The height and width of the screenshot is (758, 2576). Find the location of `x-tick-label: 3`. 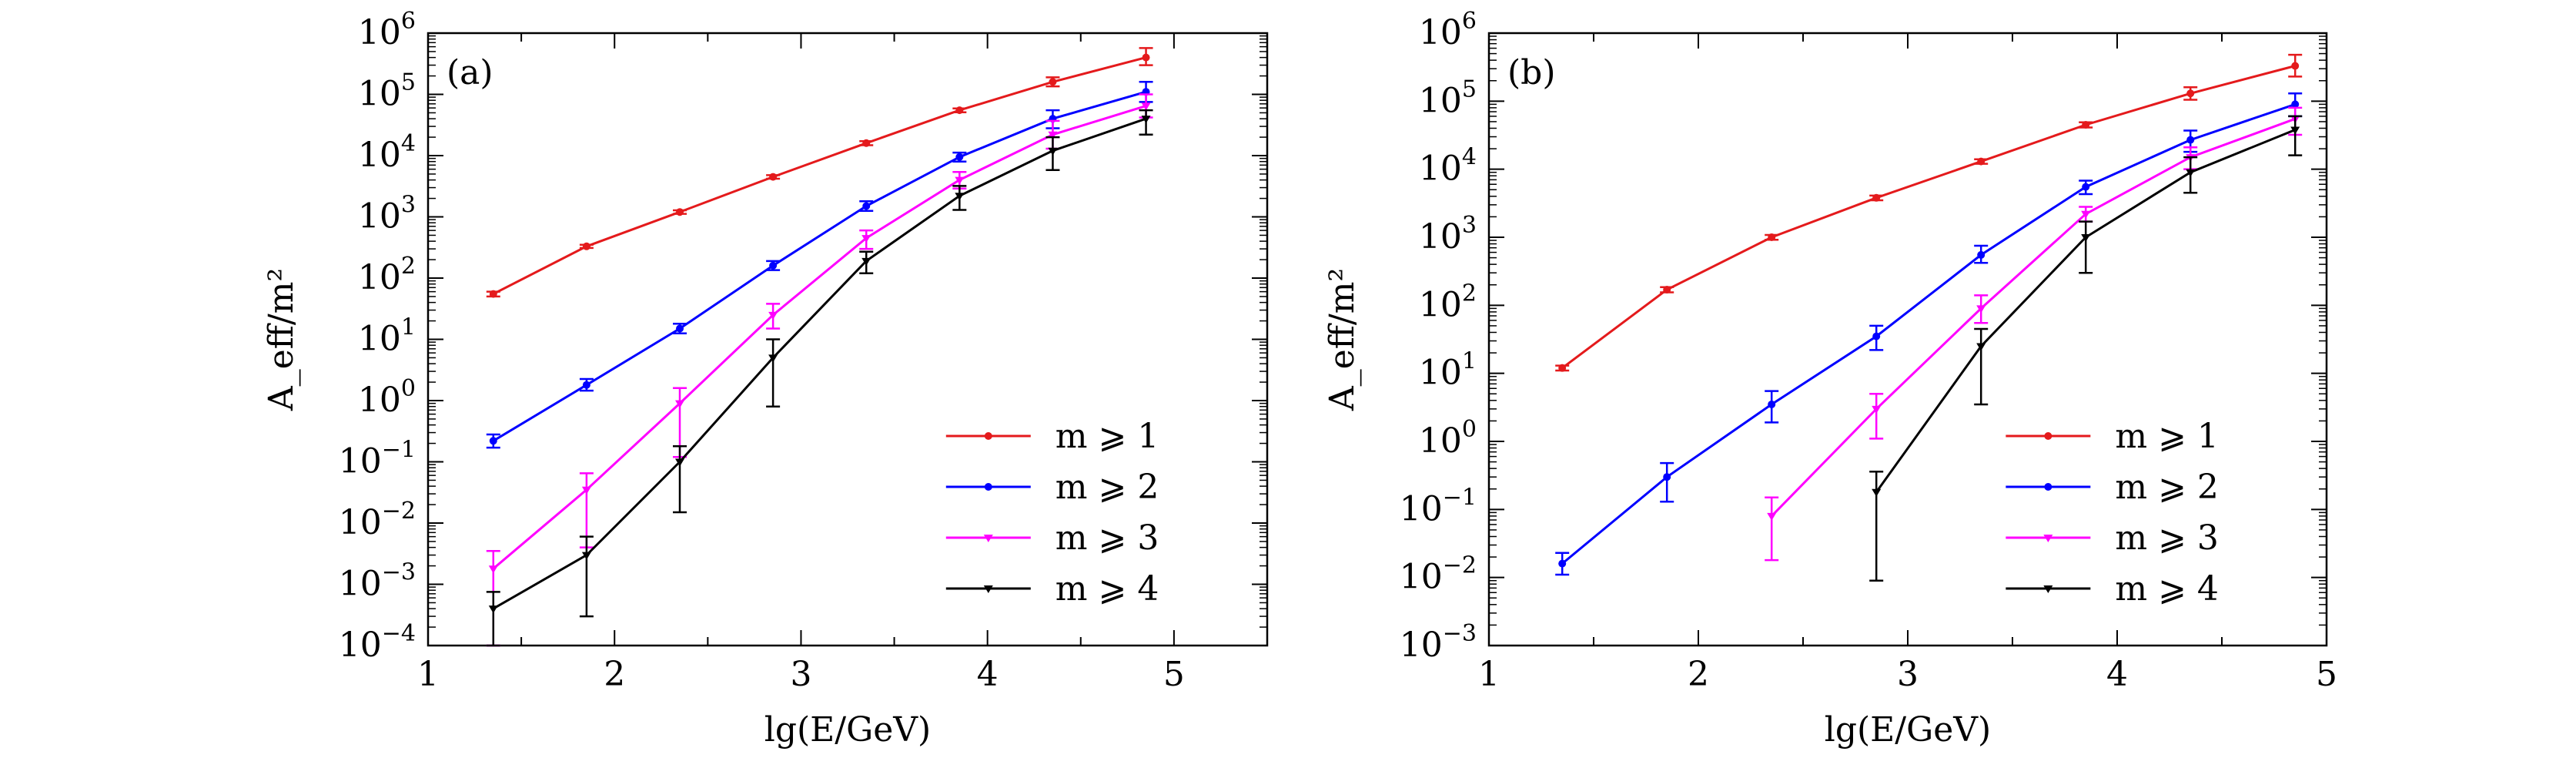

x-tick-label: 3 is located at coordinates (1908, 675).